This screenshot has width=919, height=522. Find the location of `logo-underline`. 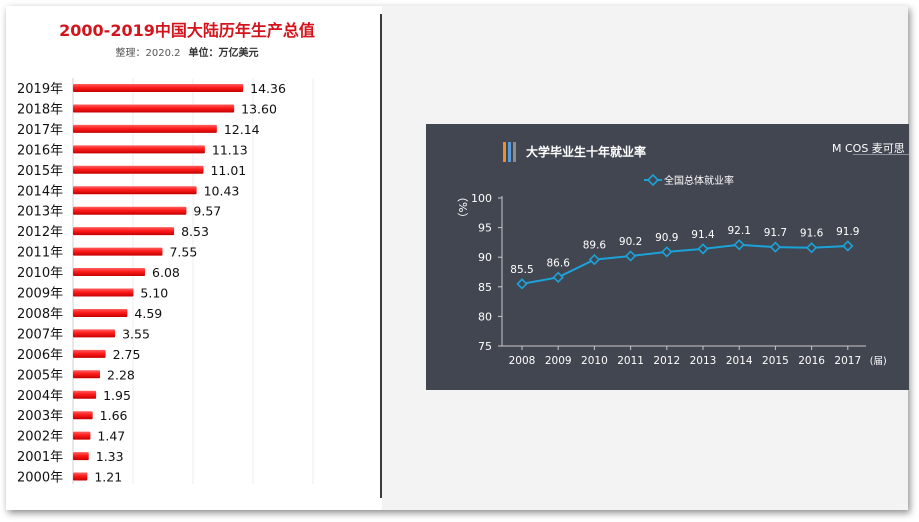

logo-underline is located at coordinates (881, 154).